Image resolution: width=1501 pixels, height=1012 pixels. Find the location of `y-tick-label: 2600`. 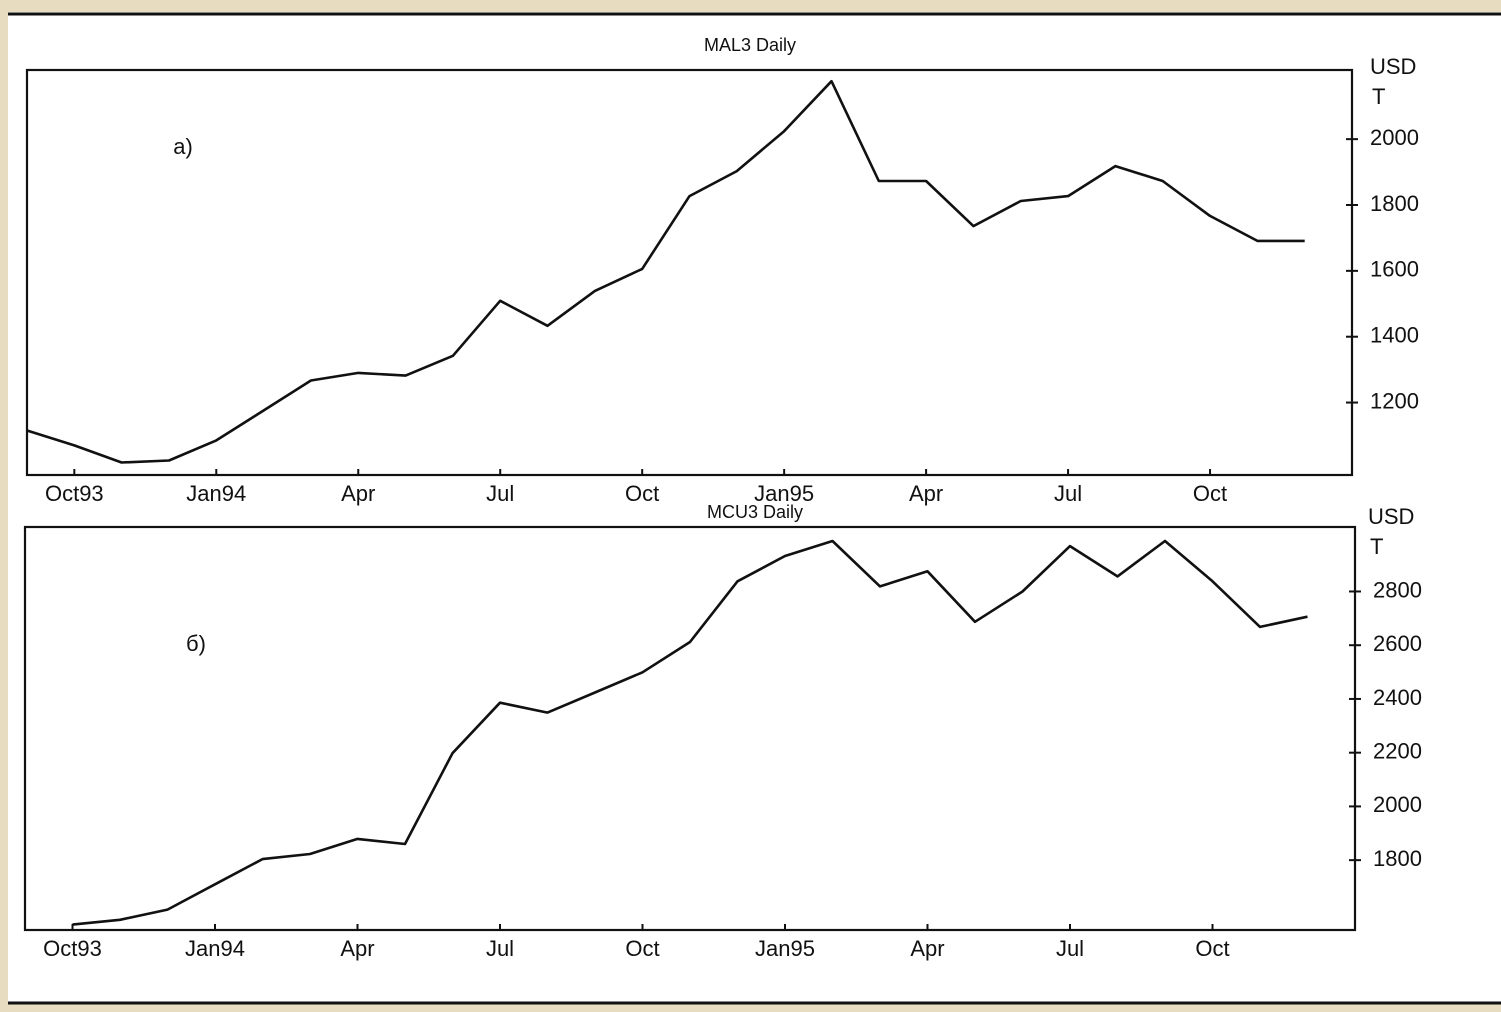

y-tick-label: 2600 is located at coordinates (1397, 643).